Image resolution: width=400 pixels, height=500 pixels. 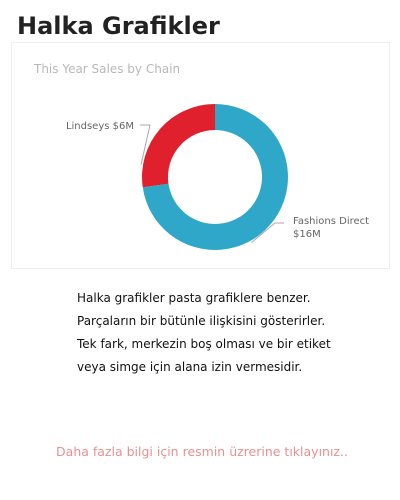 I want to click on leader-line-lindseys, so click(x=145, y=144).